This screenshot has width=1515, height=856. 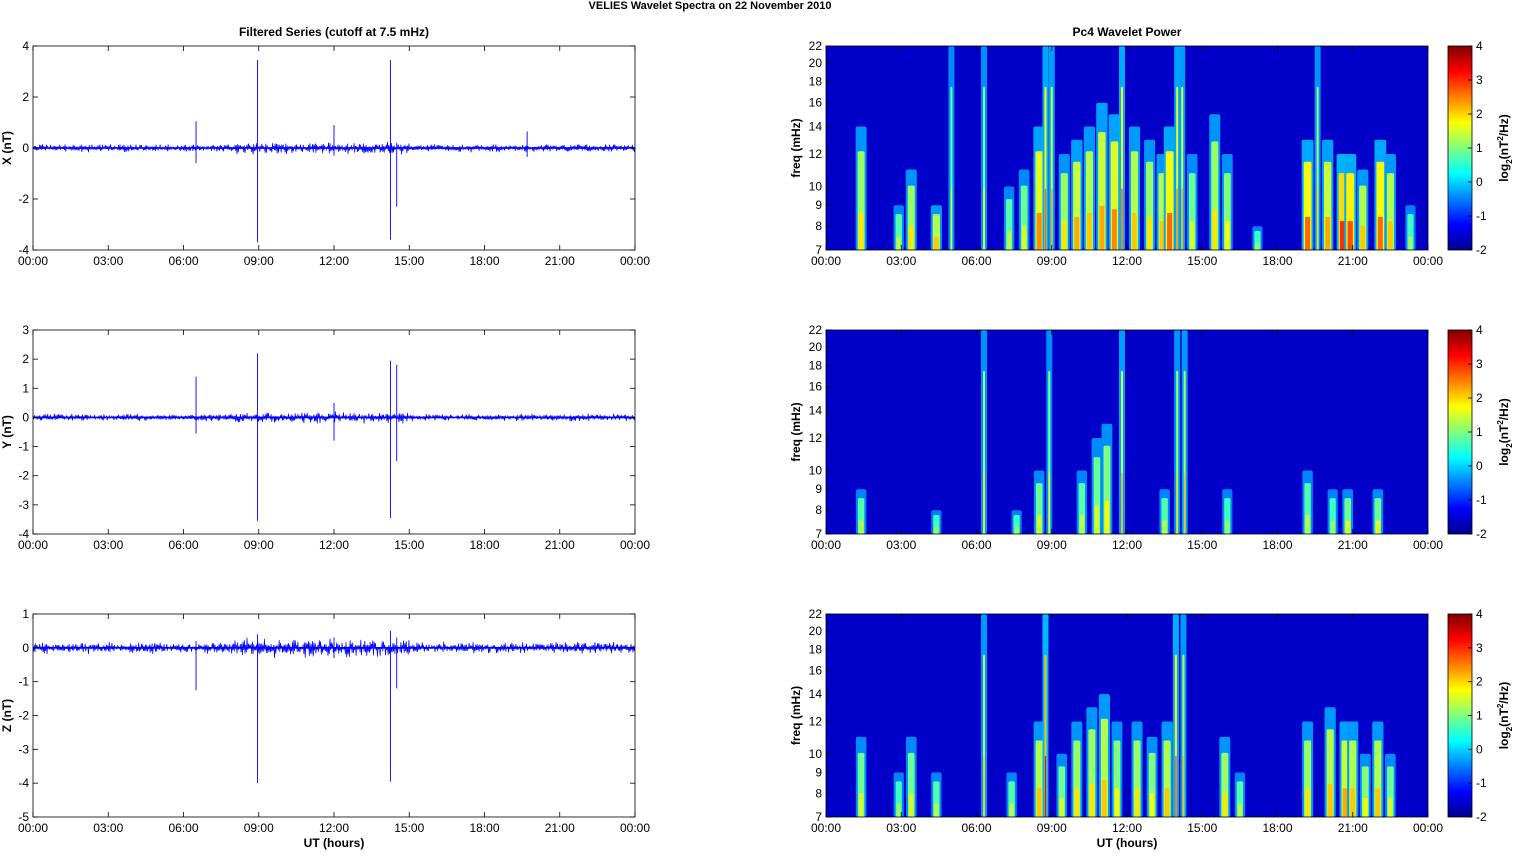 I want to click on row2-wavelet-colorbar-tick-label: 2, so click(x=1479, y=398).